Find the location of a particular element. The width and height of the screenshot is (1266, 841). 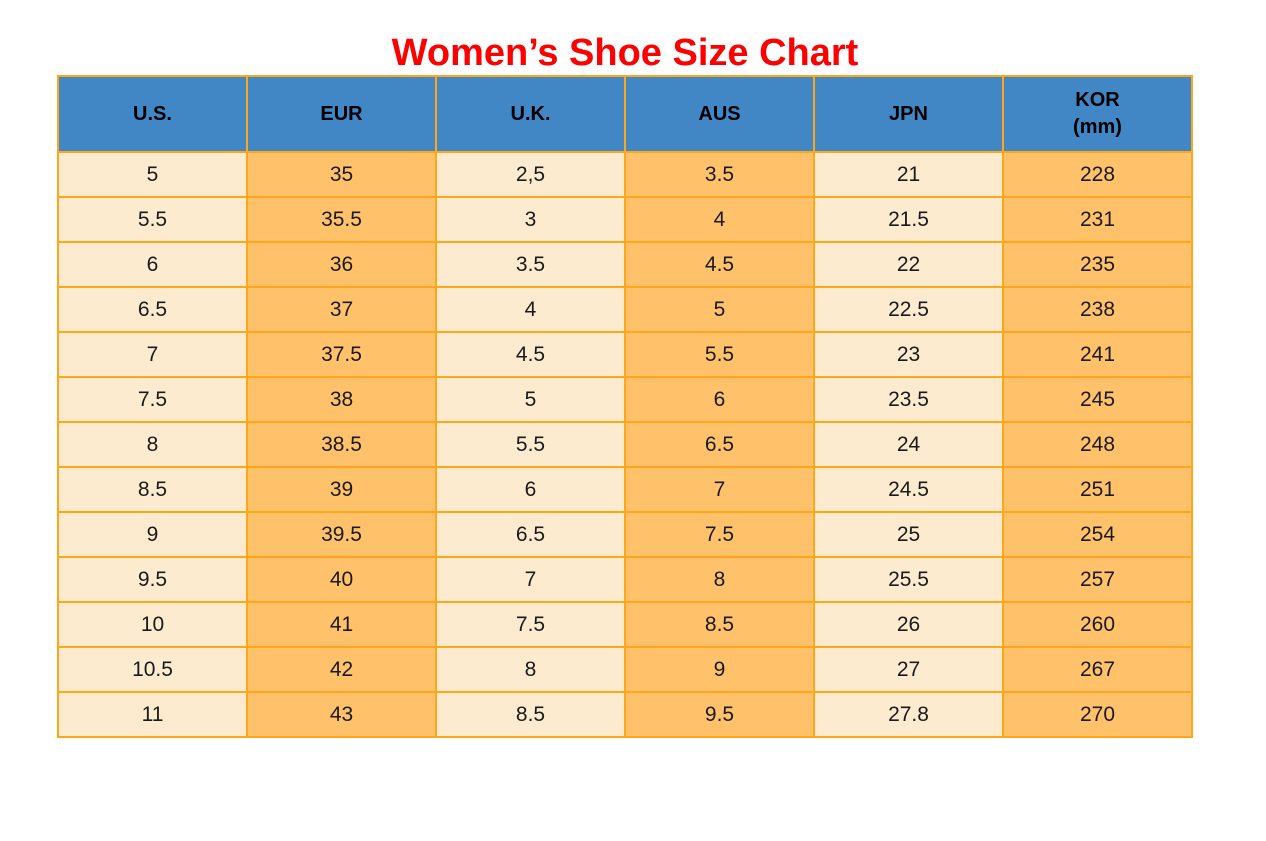

table-cell: 39.5 is located at coordinates (341, 534).